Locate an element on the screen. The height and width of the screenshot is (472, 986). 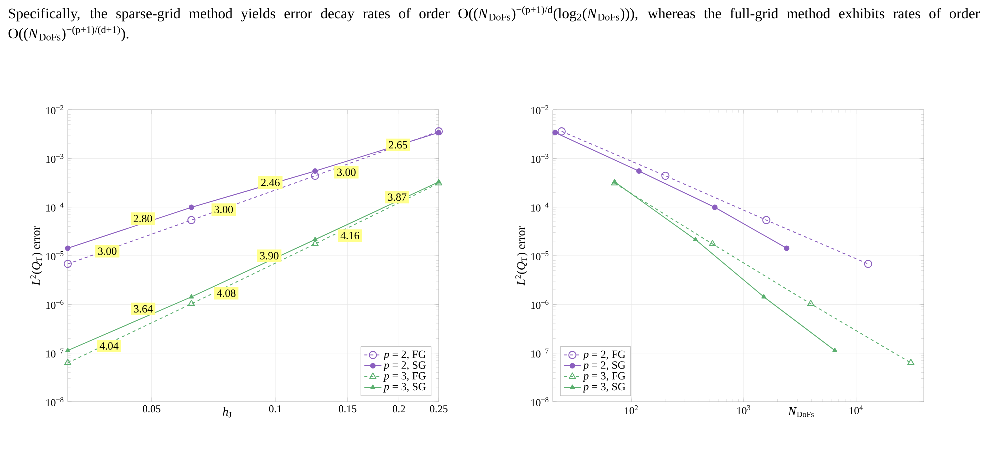
x-tick-label: 0.15 is located at coordinates (348, 409).